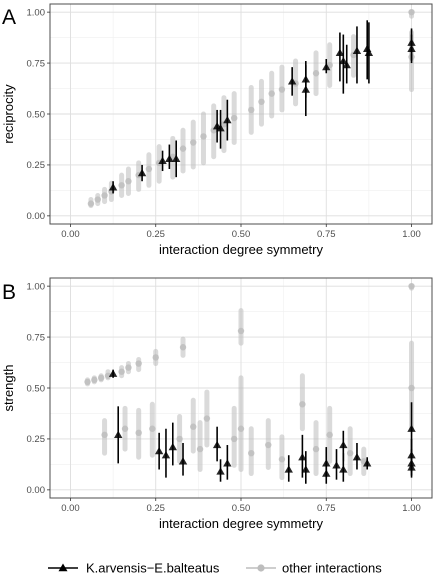 The height and width of the screenshot is (575, 436). Describe the element at coordinates (411, 234) in the screenshot. I see `x-tick-label: 1.00` at that location.